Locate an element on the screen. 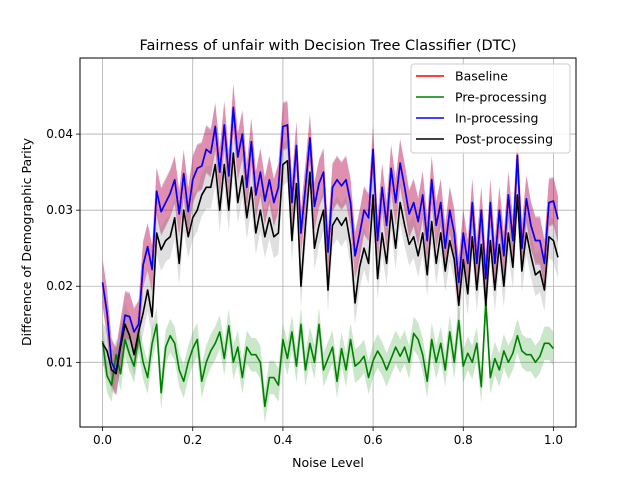 This screenshot has height=480, width=640. x-tick-label: 1.0 is located at coordinates (553, 440).